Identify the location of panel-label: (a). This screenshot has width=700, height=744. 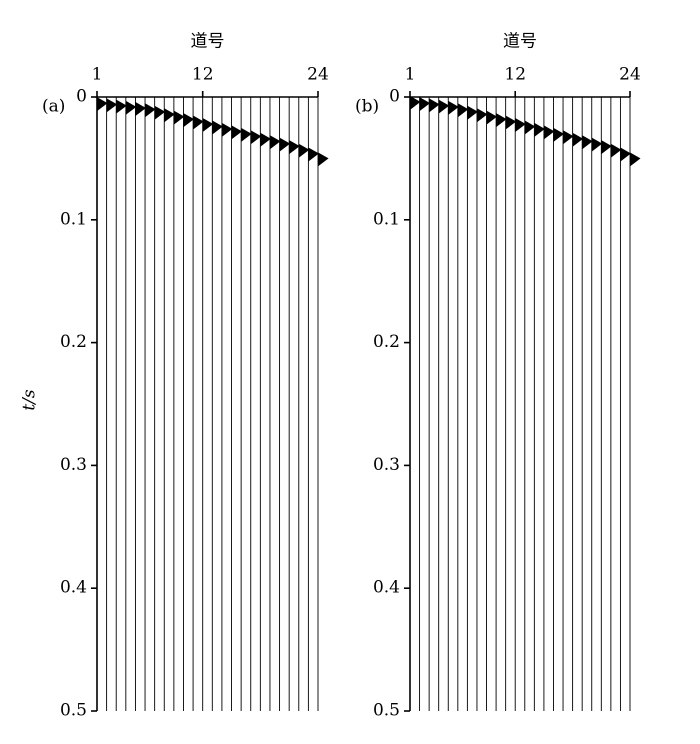
(53, 107).